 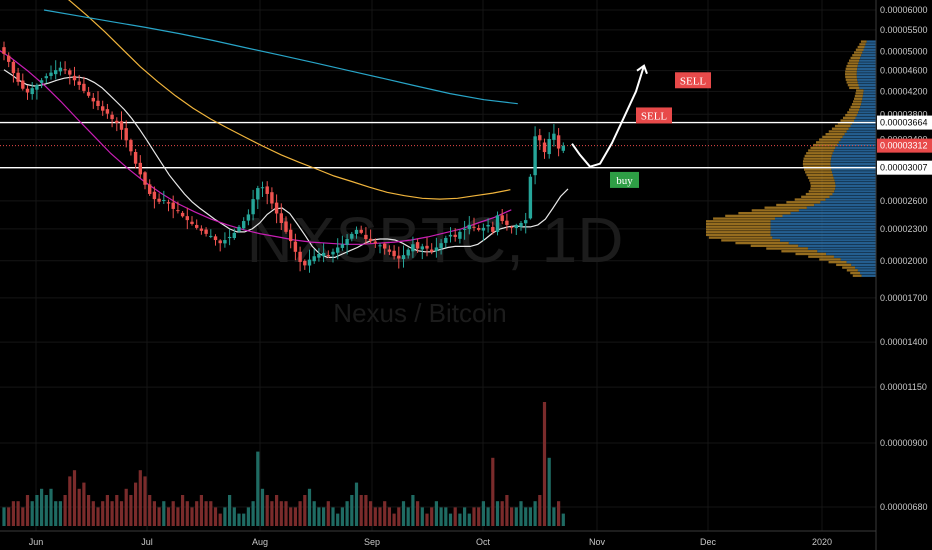 What do you see at coordinates (904, 342) in the screenshot?
I see `price-tick-label: 0.00001400` at bounding box center [904, 342].